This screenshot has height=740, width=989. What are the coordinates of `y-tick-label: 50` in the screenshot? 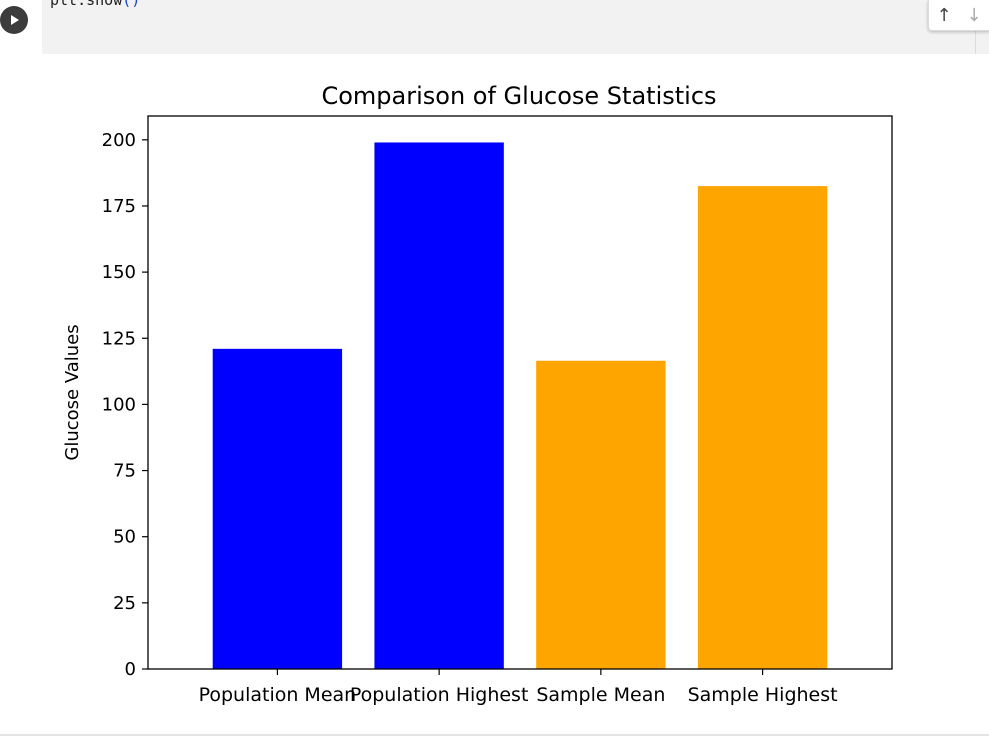 It's located at (124, 537).